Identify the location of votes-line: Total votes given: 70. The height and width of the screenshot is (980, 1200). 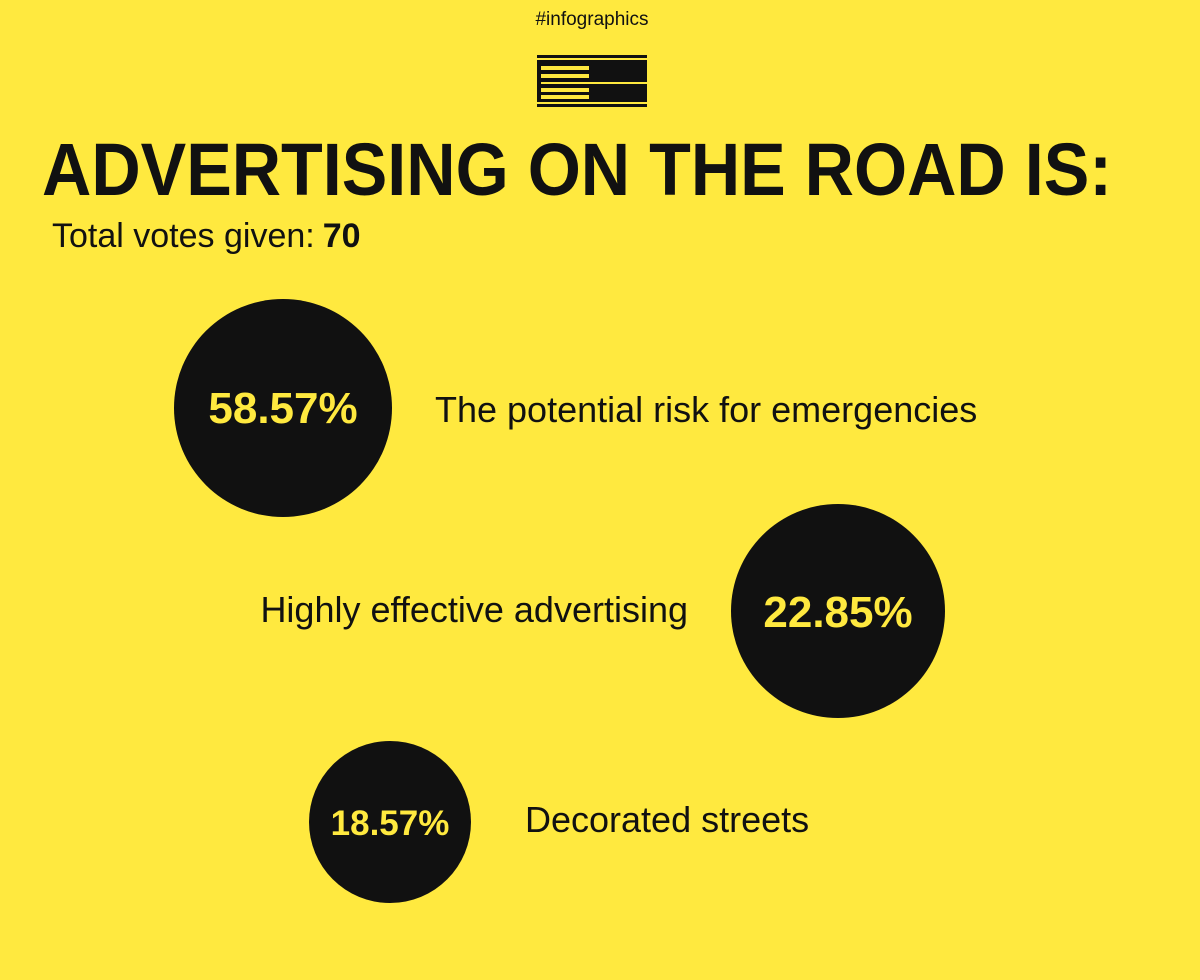
(206, 236).